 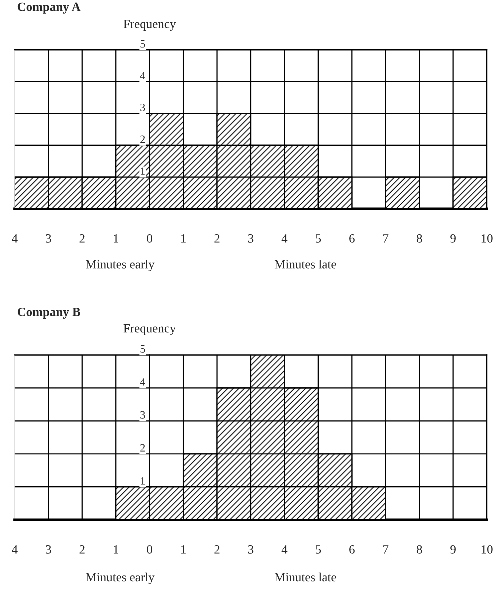 What do you see at coordinates (49, 8) in the screenshot?
I see `chart-title: Company A` at bounding box center [49, 8].